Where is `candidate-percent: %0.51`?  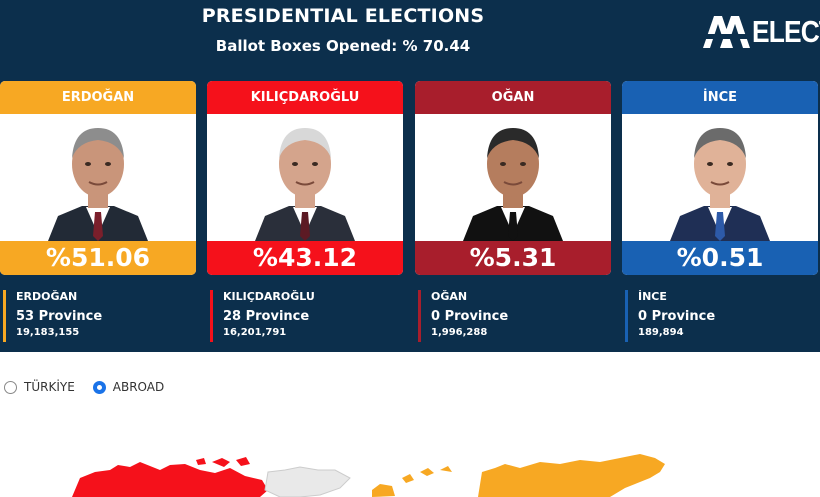
candidate-percent: %0.51 is located at coordinates (720, 258).